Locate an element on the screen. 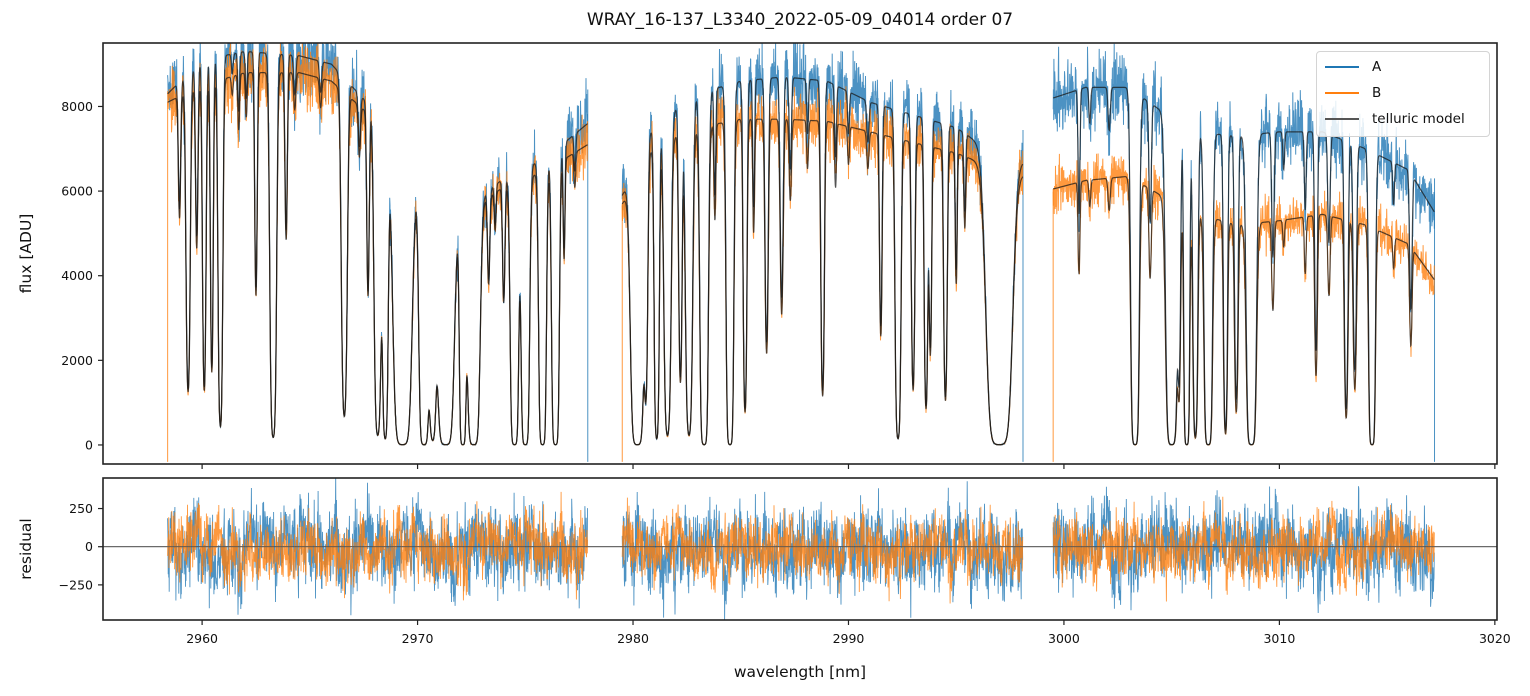 This screenshot has height=696, width=1530. x-tick-label: 3000 is located at coordinates (1064, 638).